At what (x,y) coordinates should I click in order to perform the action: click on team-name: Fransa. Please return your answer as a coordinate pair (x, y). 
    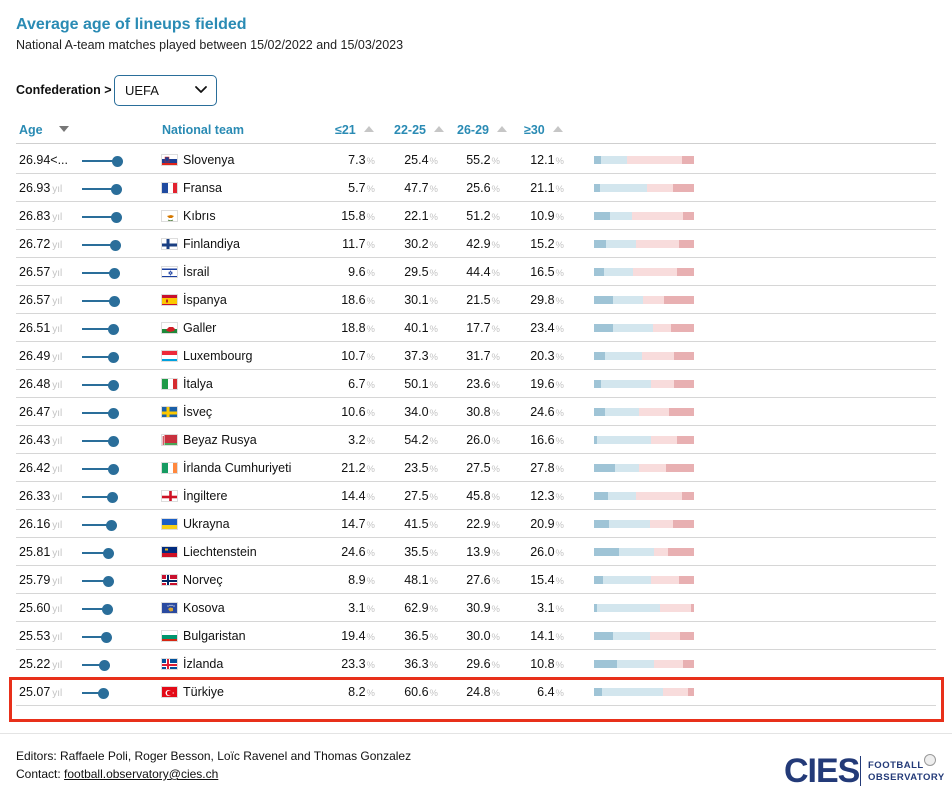
    Looking at the image, I should click on (202, 188).